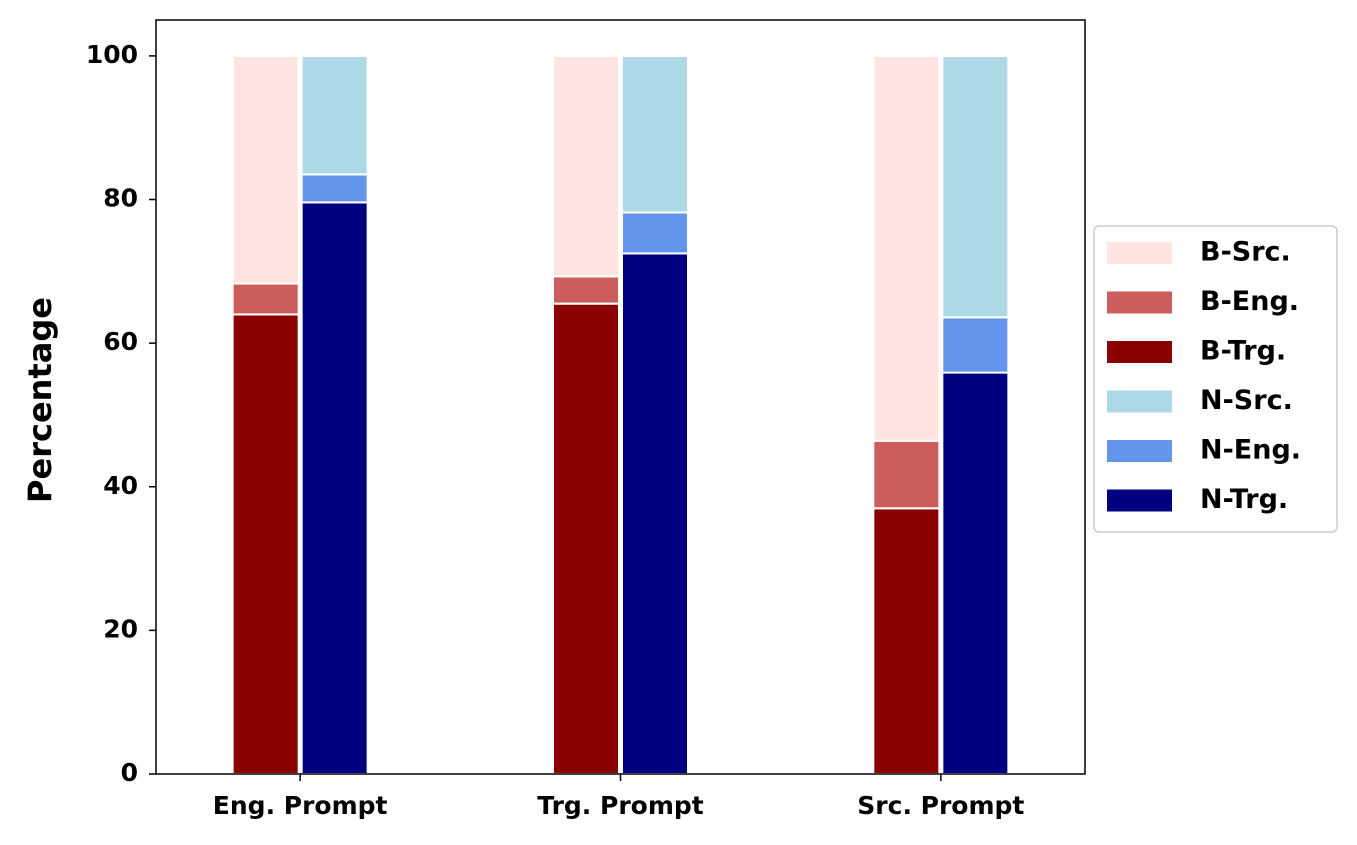  I want to click on legend-label: B-Trg., so click(1243, 351).